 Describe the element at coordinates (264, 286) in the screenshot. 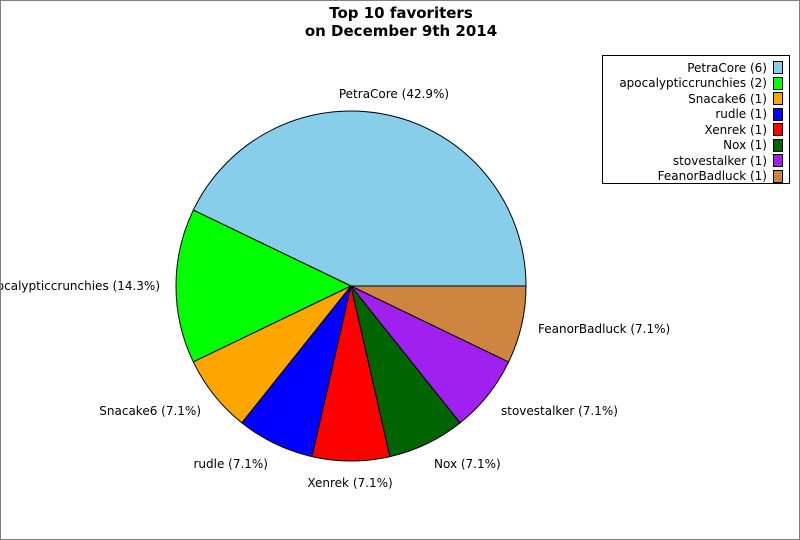

I see `pie-slice-apocalypticcrunchies` at that location.